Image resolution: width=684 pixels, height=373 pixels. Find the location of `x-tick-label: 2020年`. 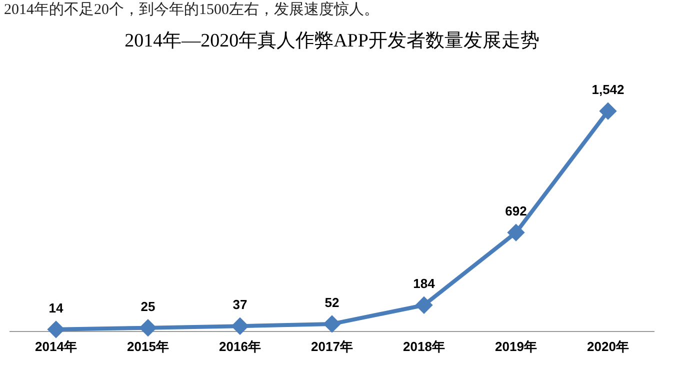

x-tick-label: 2020年 is located at coordinates (608, 346).